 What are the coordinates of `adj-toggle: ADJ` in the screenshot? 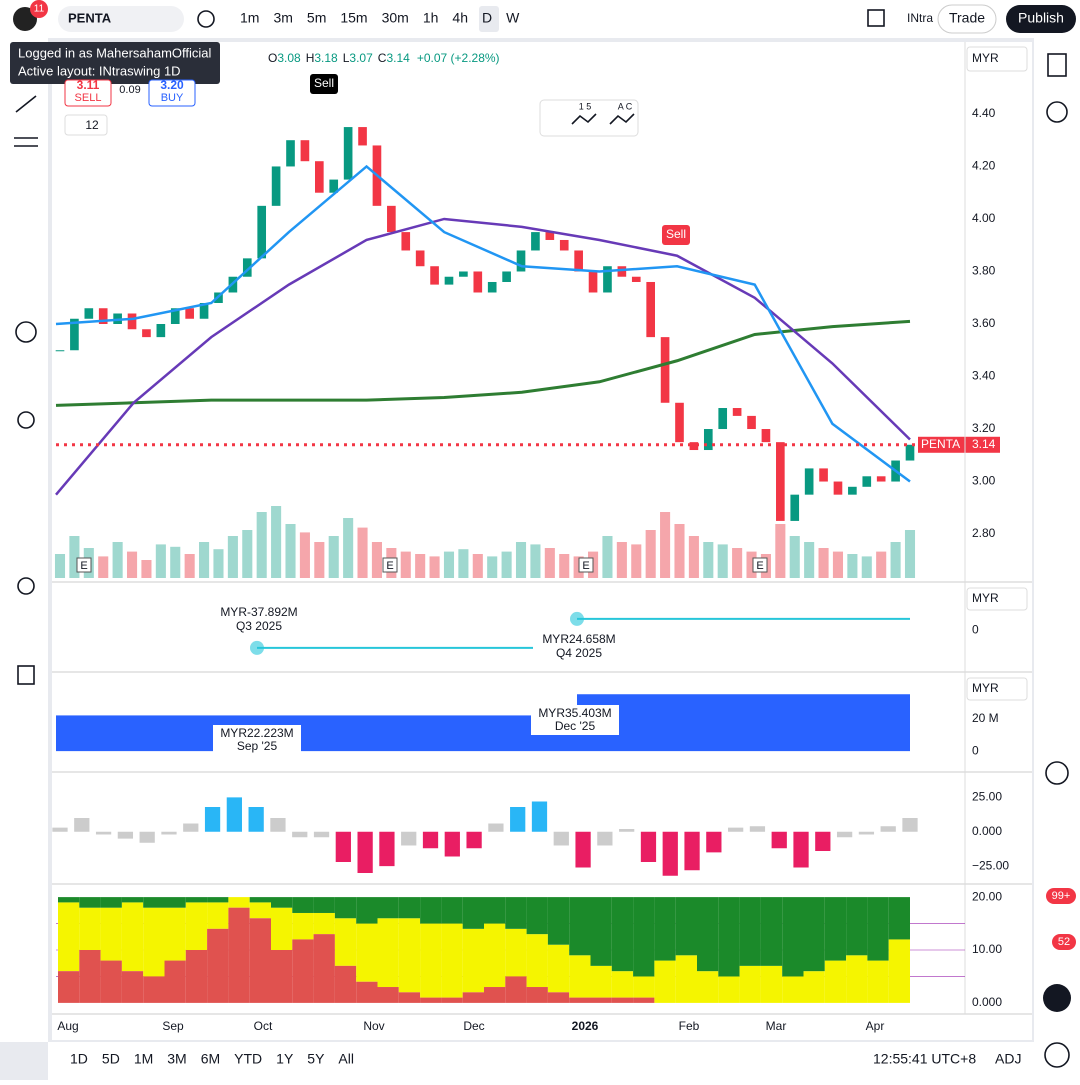 It's located at (1008, 1059).